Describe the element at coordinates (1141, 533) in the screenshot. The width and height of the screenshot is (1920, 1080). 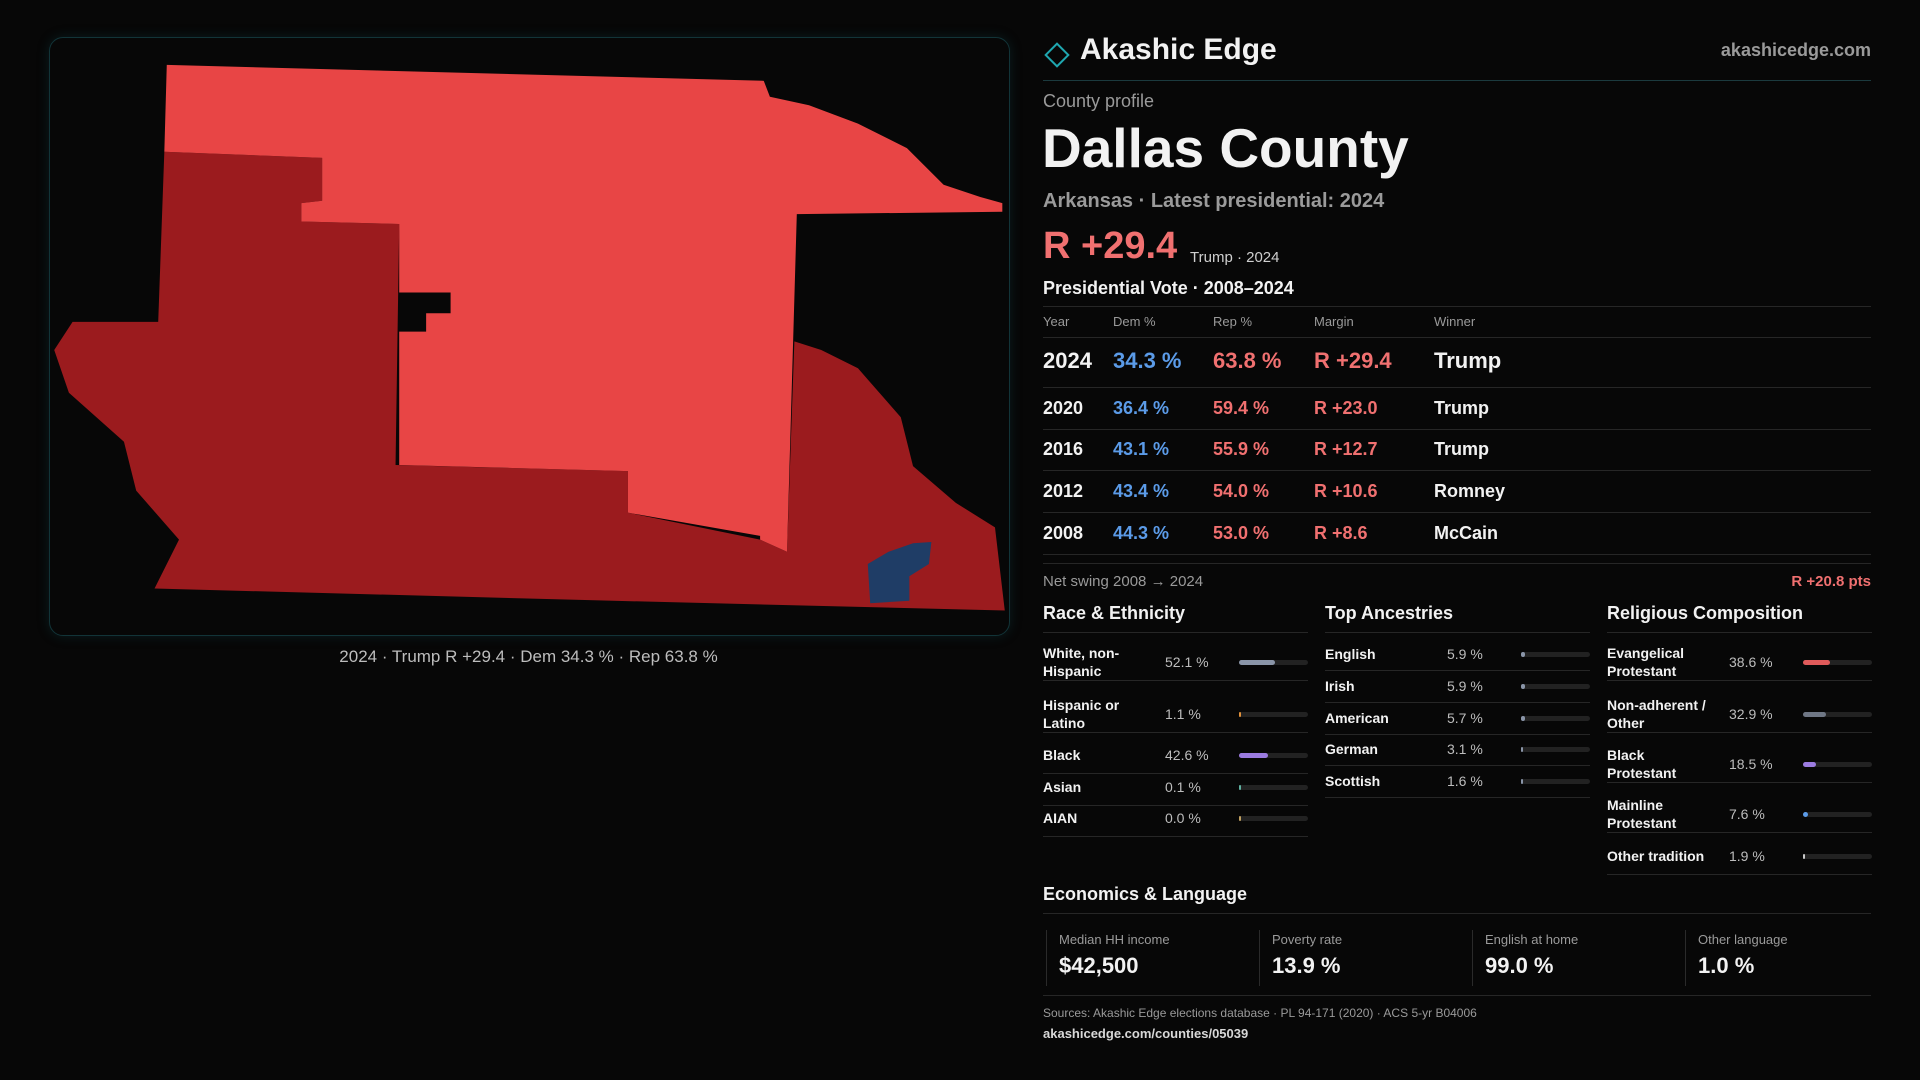
I see `table-cell: 44.3 %` at that location.